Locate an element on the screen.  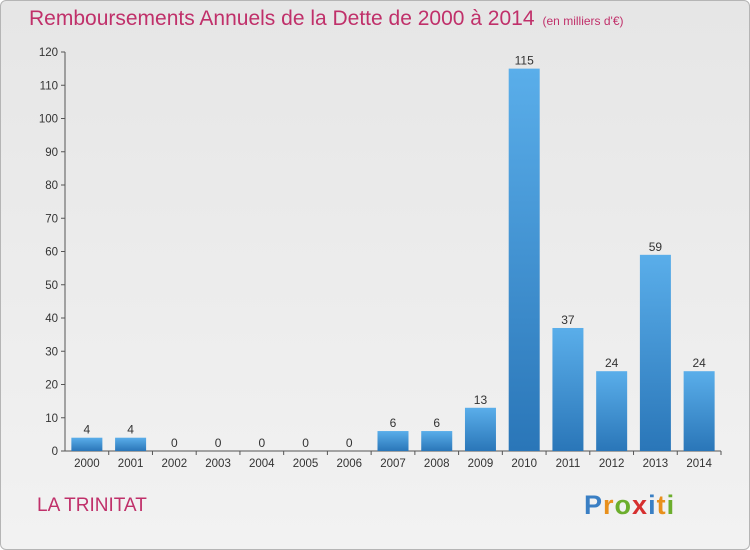
x-tick-label: 2001 is located at coordinates (131, 464).